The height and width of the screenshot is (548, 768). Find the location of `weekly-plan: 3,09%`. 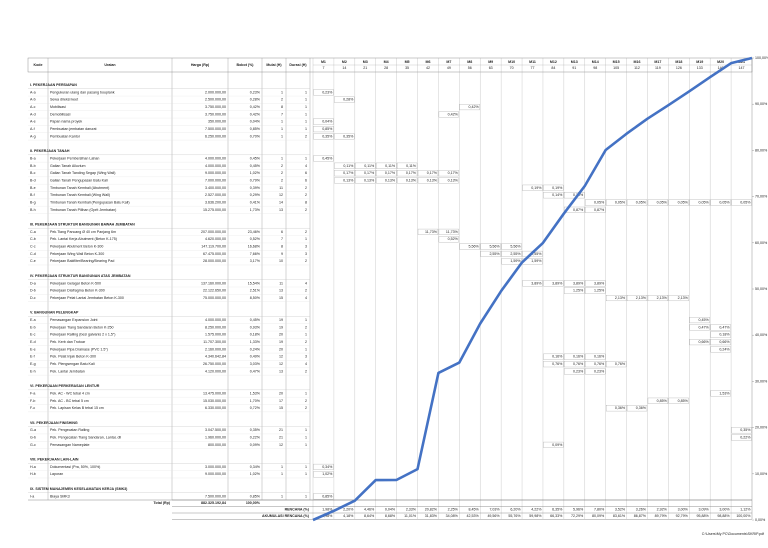

weekly-plan: 3,09% is located at coordinates (703, 510).